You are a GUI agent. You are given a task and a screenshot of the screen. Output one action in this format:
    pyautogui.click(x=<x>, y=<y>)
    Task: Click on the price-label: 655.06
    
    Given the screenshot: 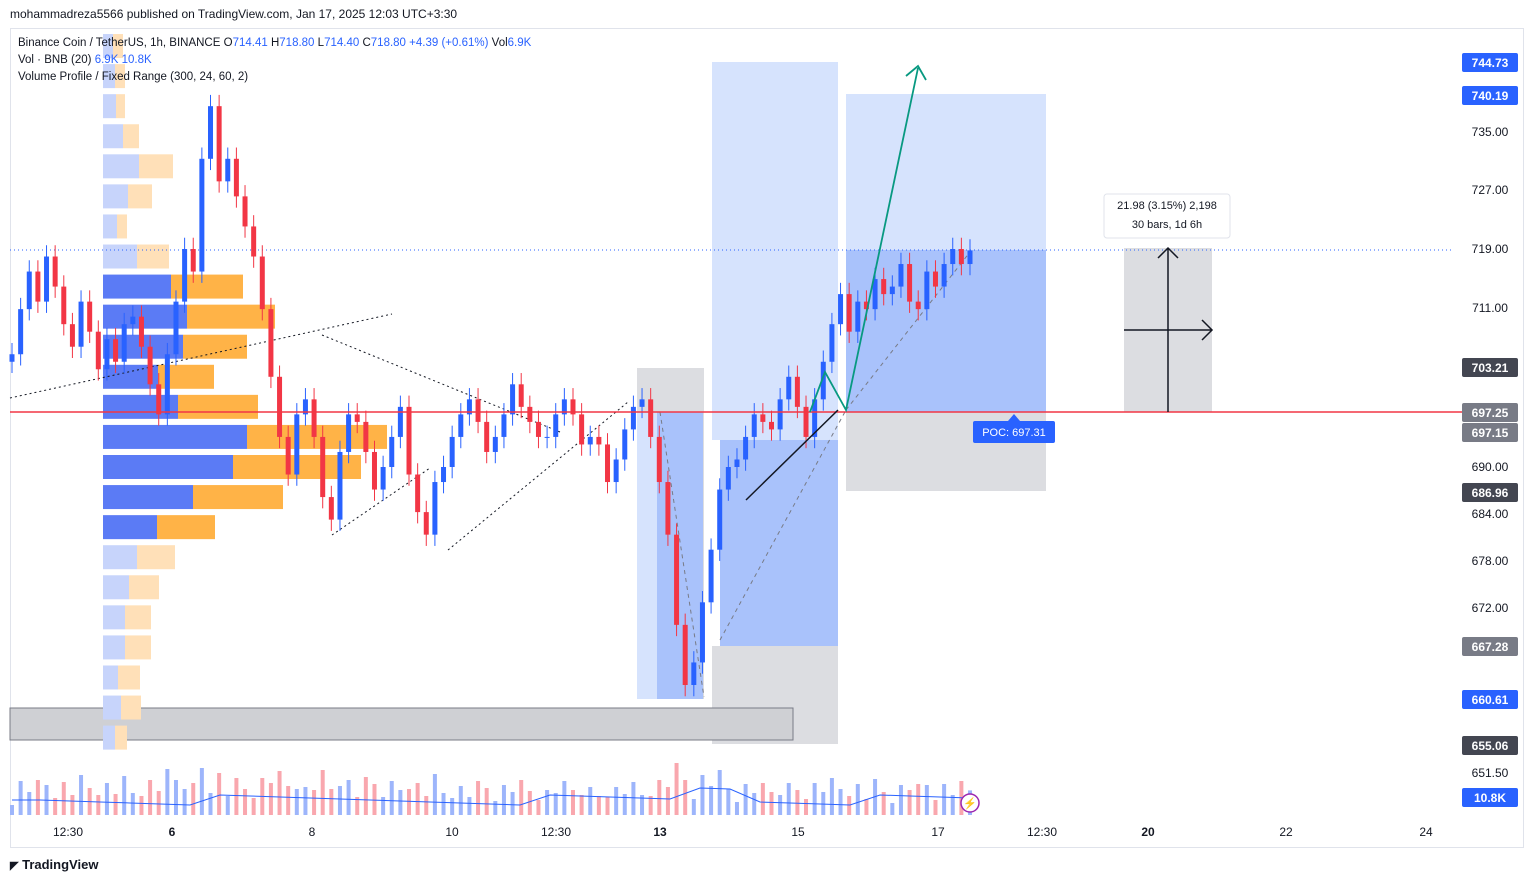 What is the action you would take?
    pyautogui.click(x=1490, y=746)
    